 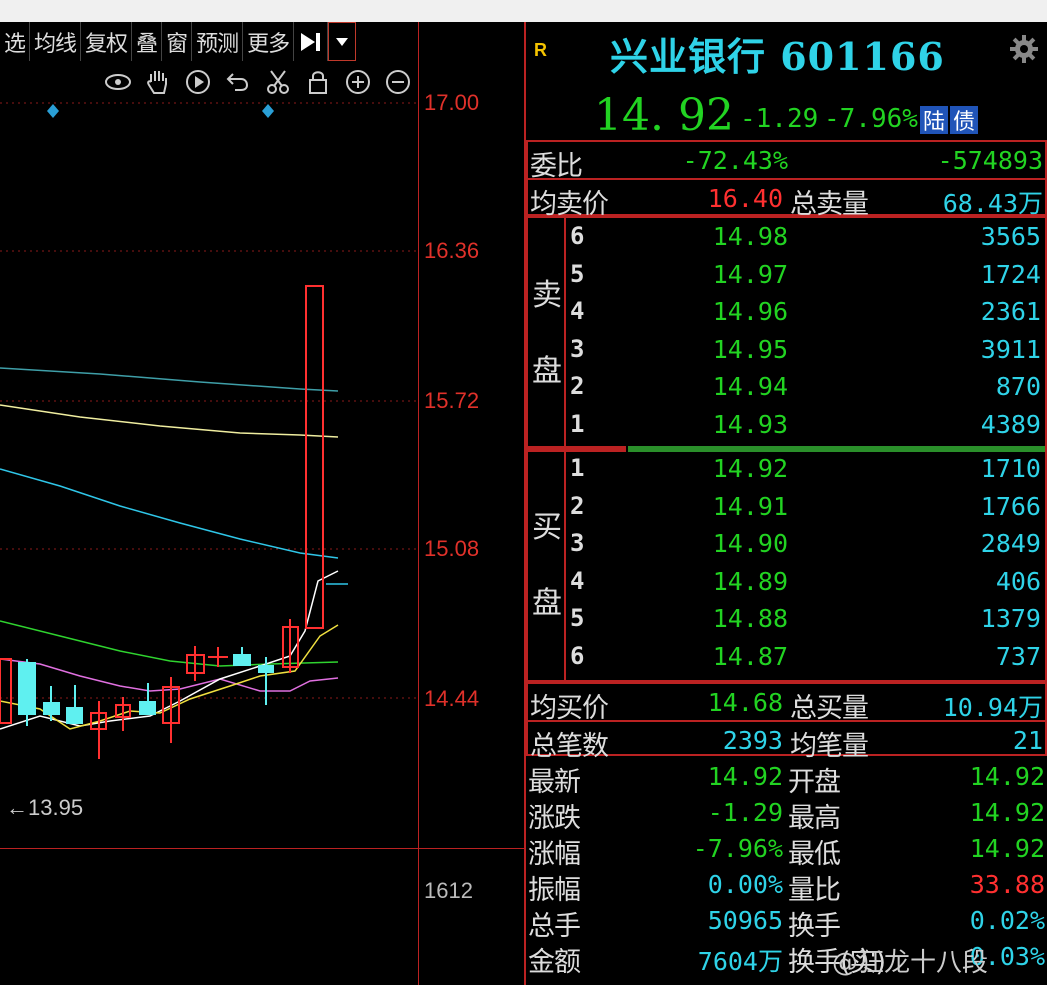 I want to click on order-ratio-box: 委比 -72.43% -574893 均卖价 16.40 总卖量 68.43万, so click(x=786, y=180).